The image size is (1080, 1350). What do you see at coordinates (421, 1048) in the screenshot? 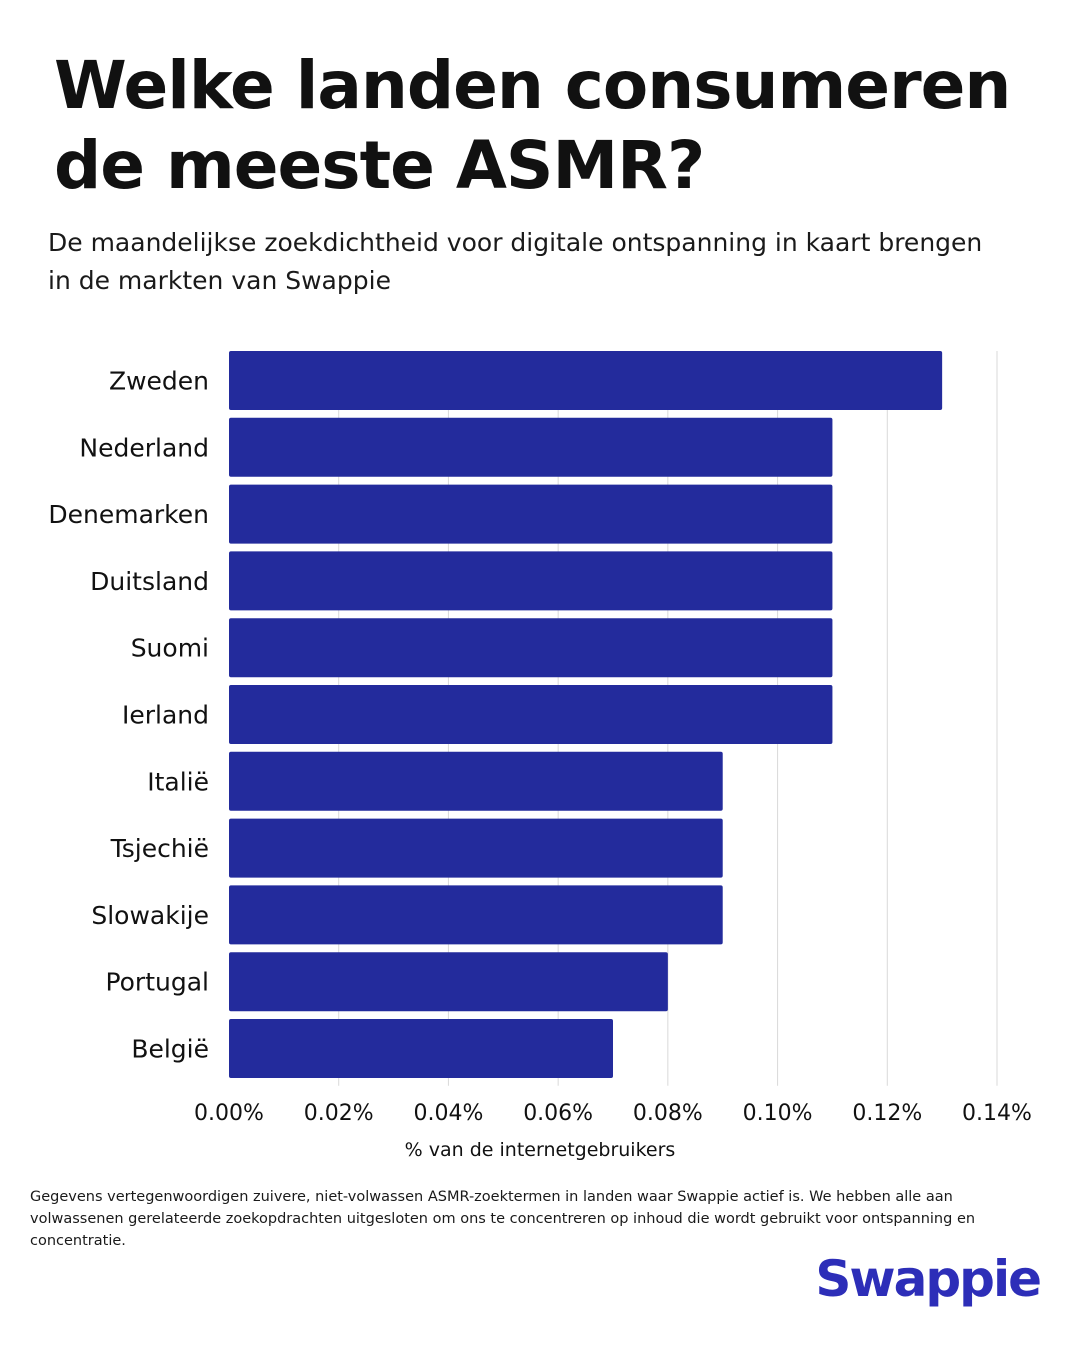
I see `bar-belgië` at bounding box center [421, 1048].